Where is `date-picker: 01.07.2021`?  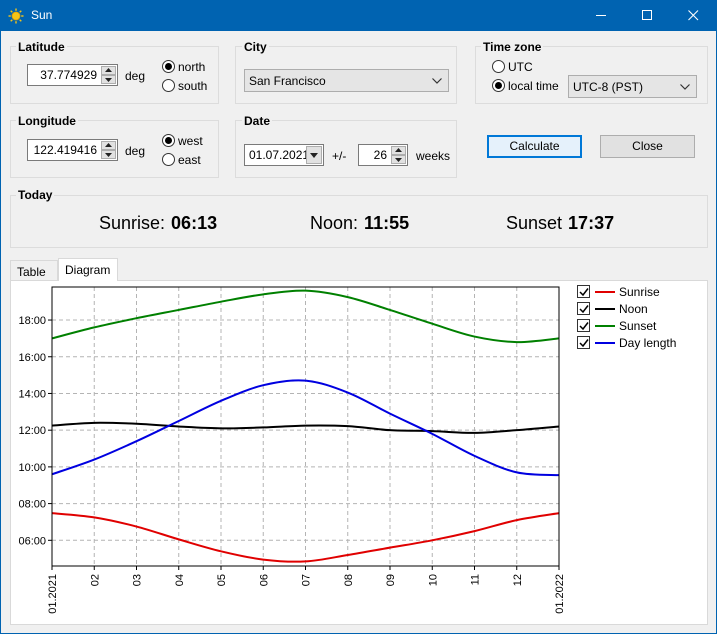
date-picker: 01.07.2021 is located at coordinates (284, 155).